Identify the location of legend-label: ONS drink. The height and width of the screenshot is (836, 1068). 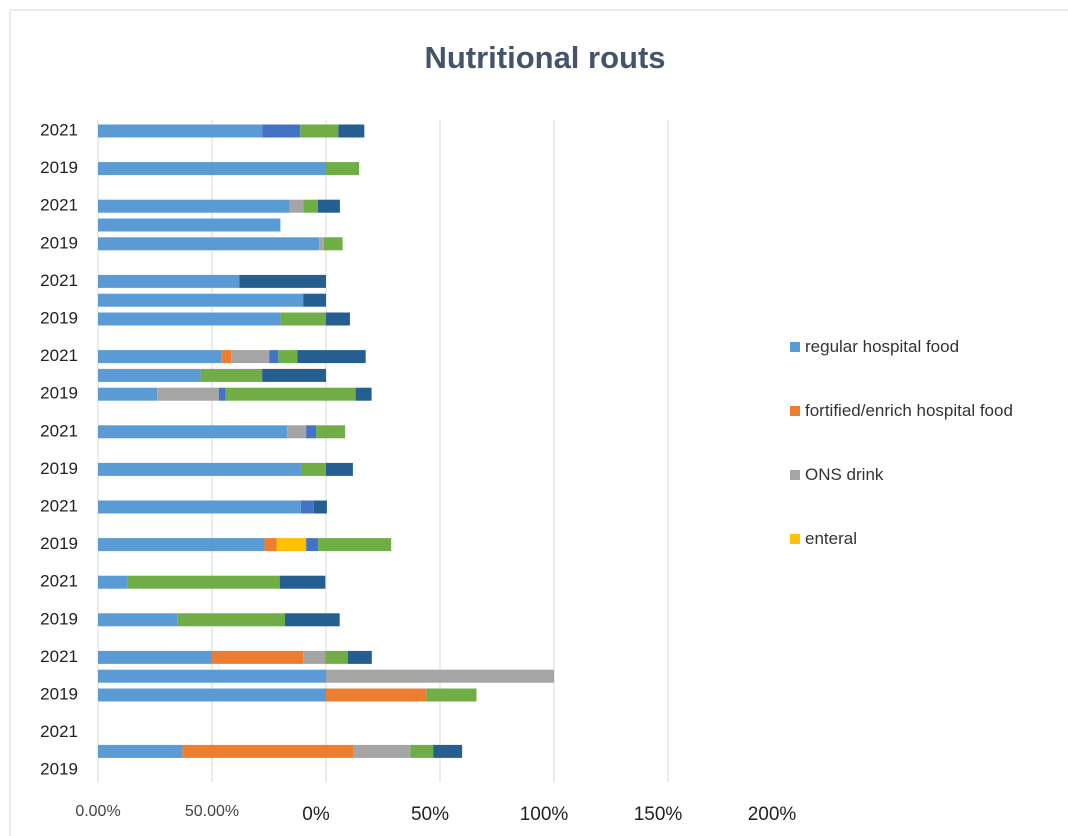
(844, 474).